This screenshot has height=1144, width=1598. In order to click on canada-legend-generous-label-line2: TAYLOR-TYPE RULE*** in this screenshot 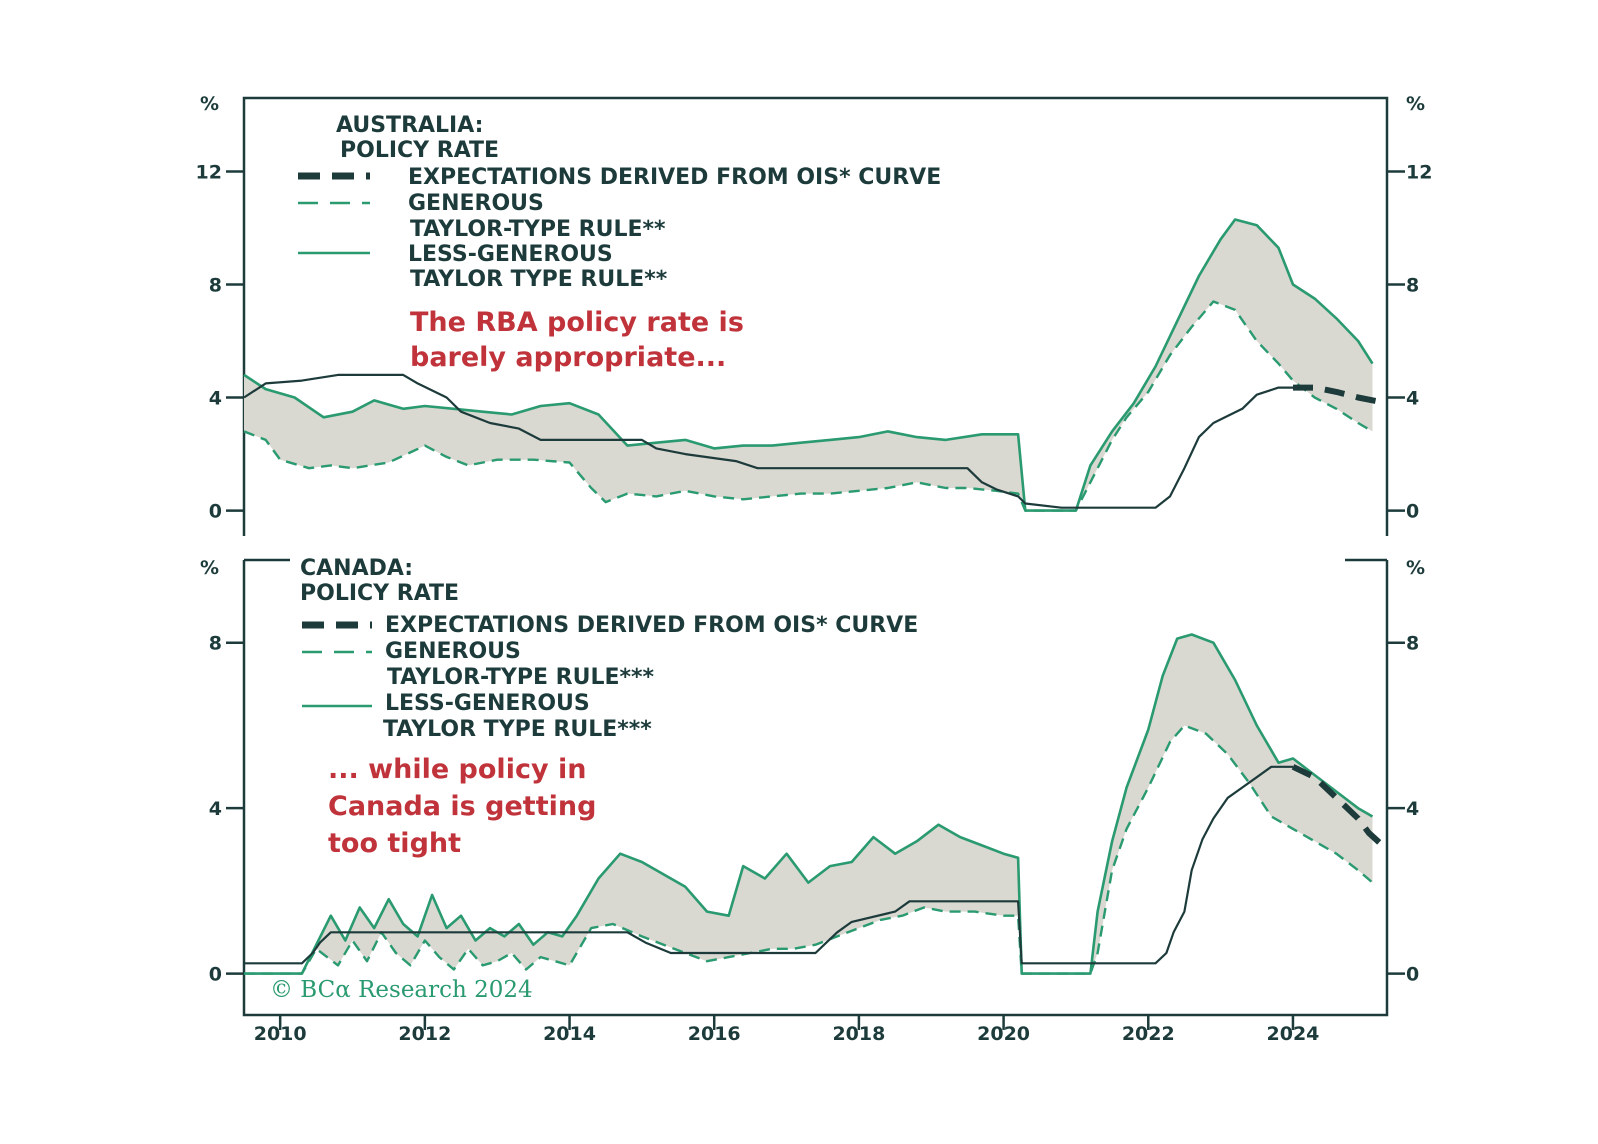, I will do `click(521, 677)`.